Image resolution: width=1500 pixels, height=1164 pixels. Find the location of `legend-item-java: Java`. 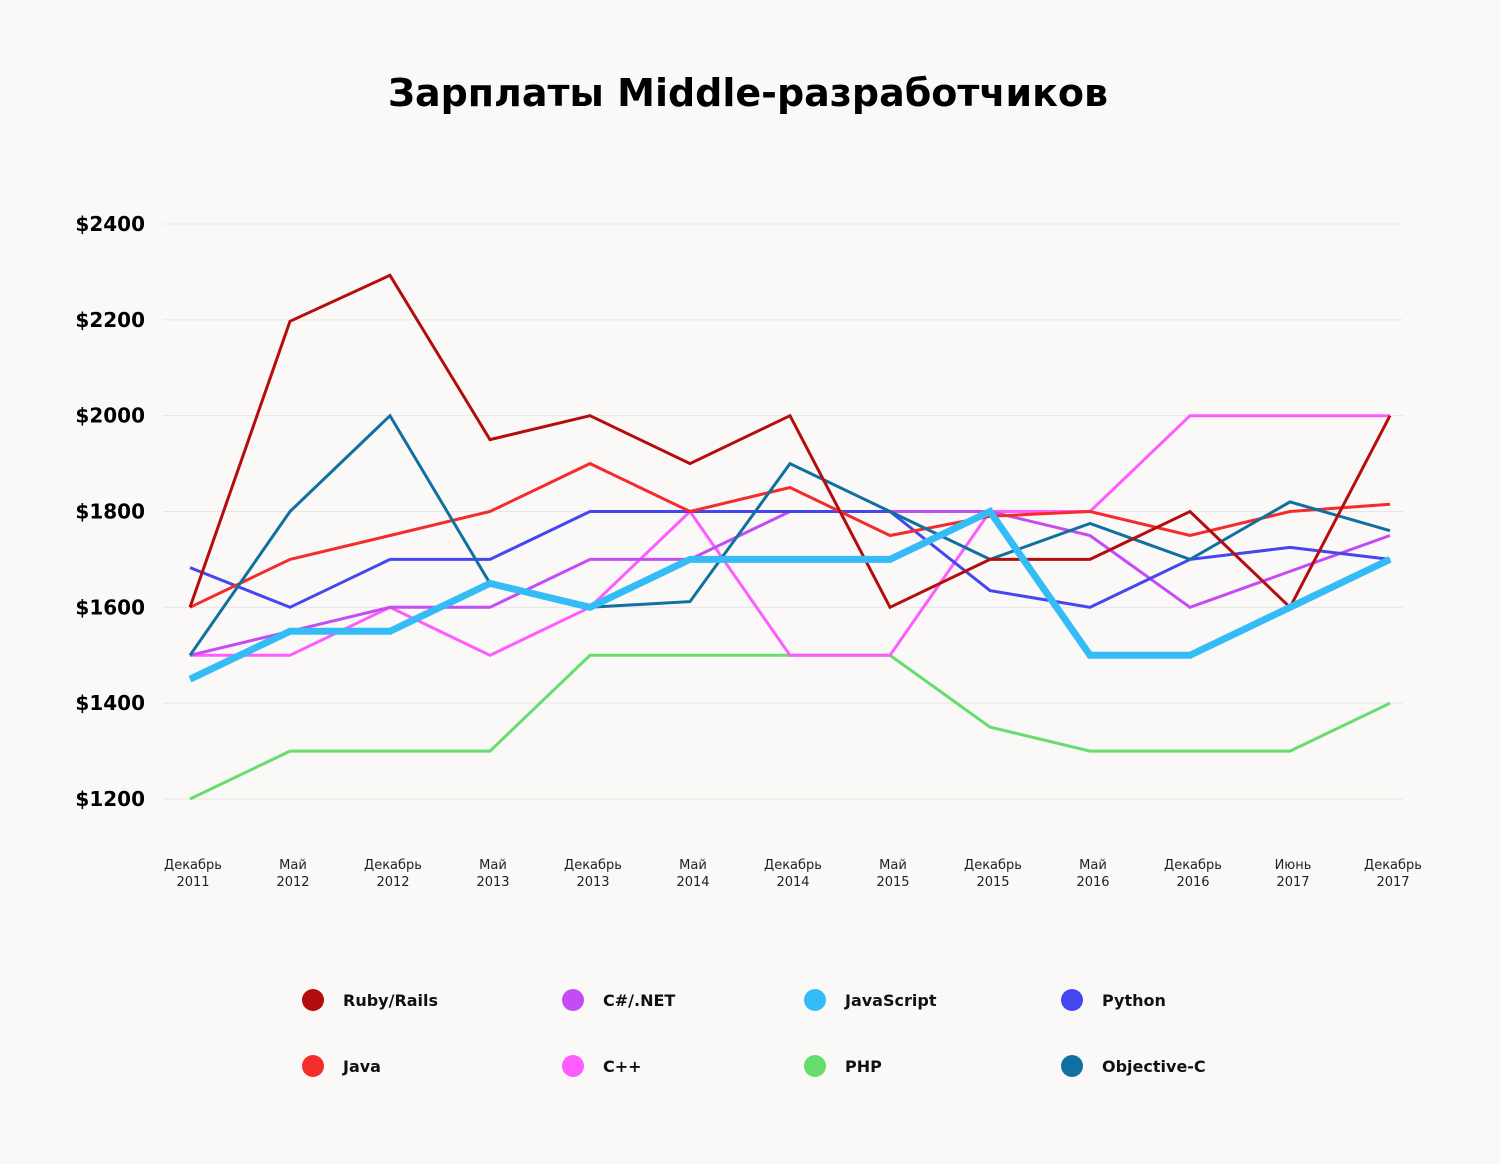

legend-item-java: Java is located at coordinates (341, 1066).